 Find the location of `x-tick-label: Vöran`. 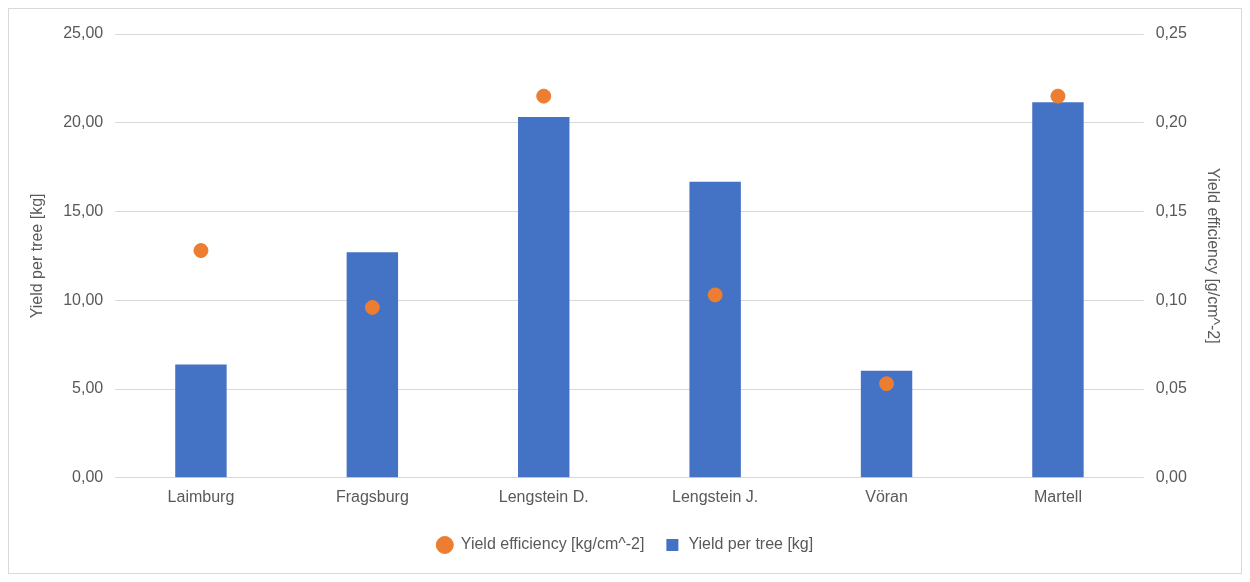

x-tick-label: Vöran is located at coordinates (886, 496).